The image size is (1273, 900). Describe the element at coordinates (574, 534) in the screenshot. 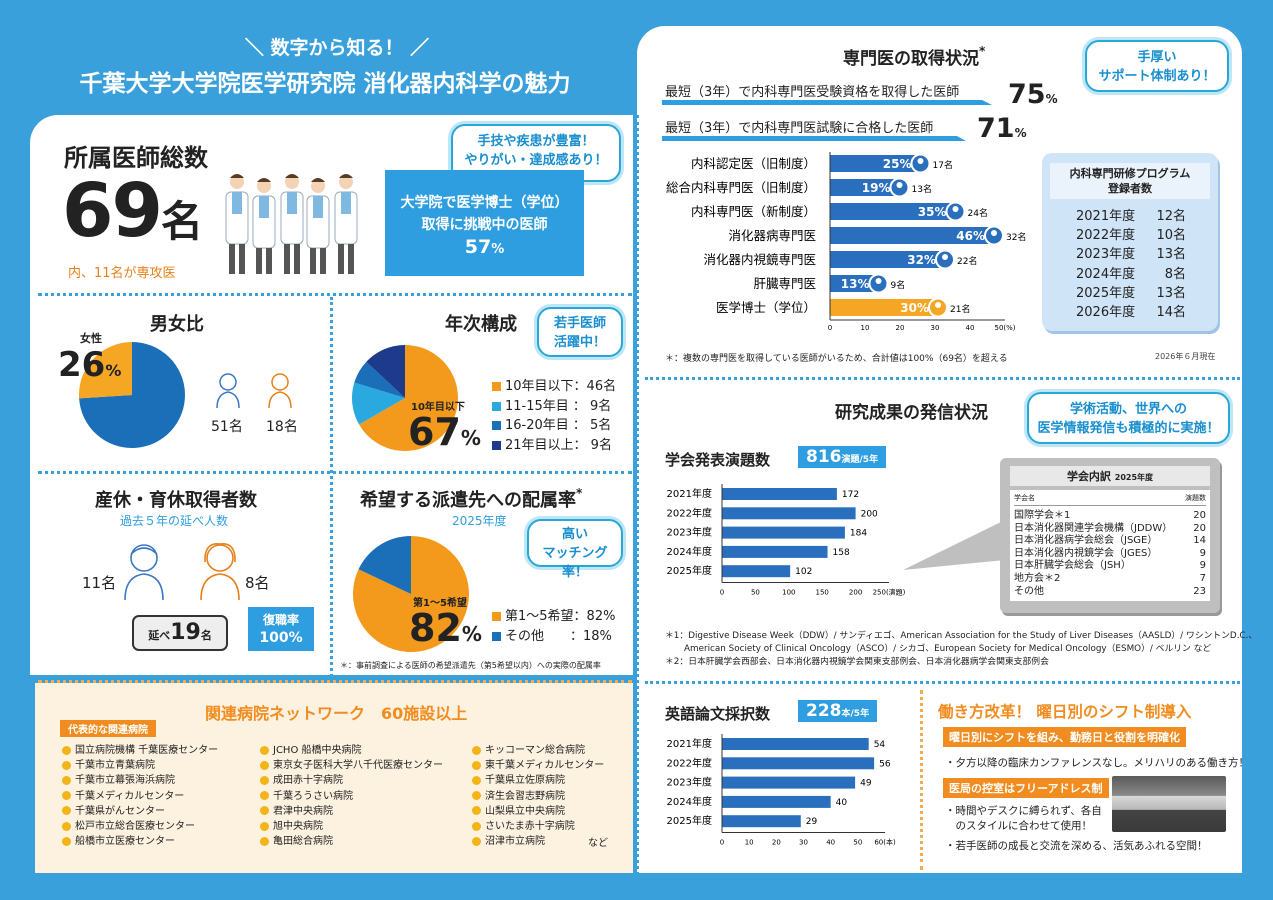

I see `callout-line: 高い` at that location.